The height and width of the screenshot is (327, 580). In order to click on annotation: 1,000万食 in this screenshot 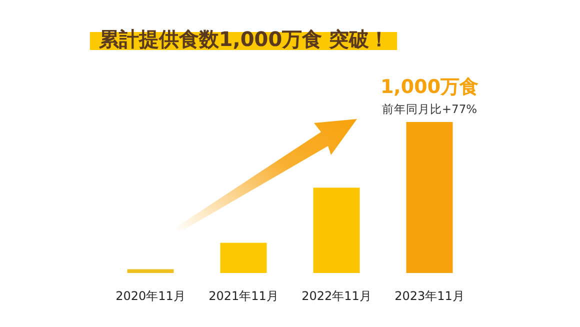, I will do `click(429, 87)`.